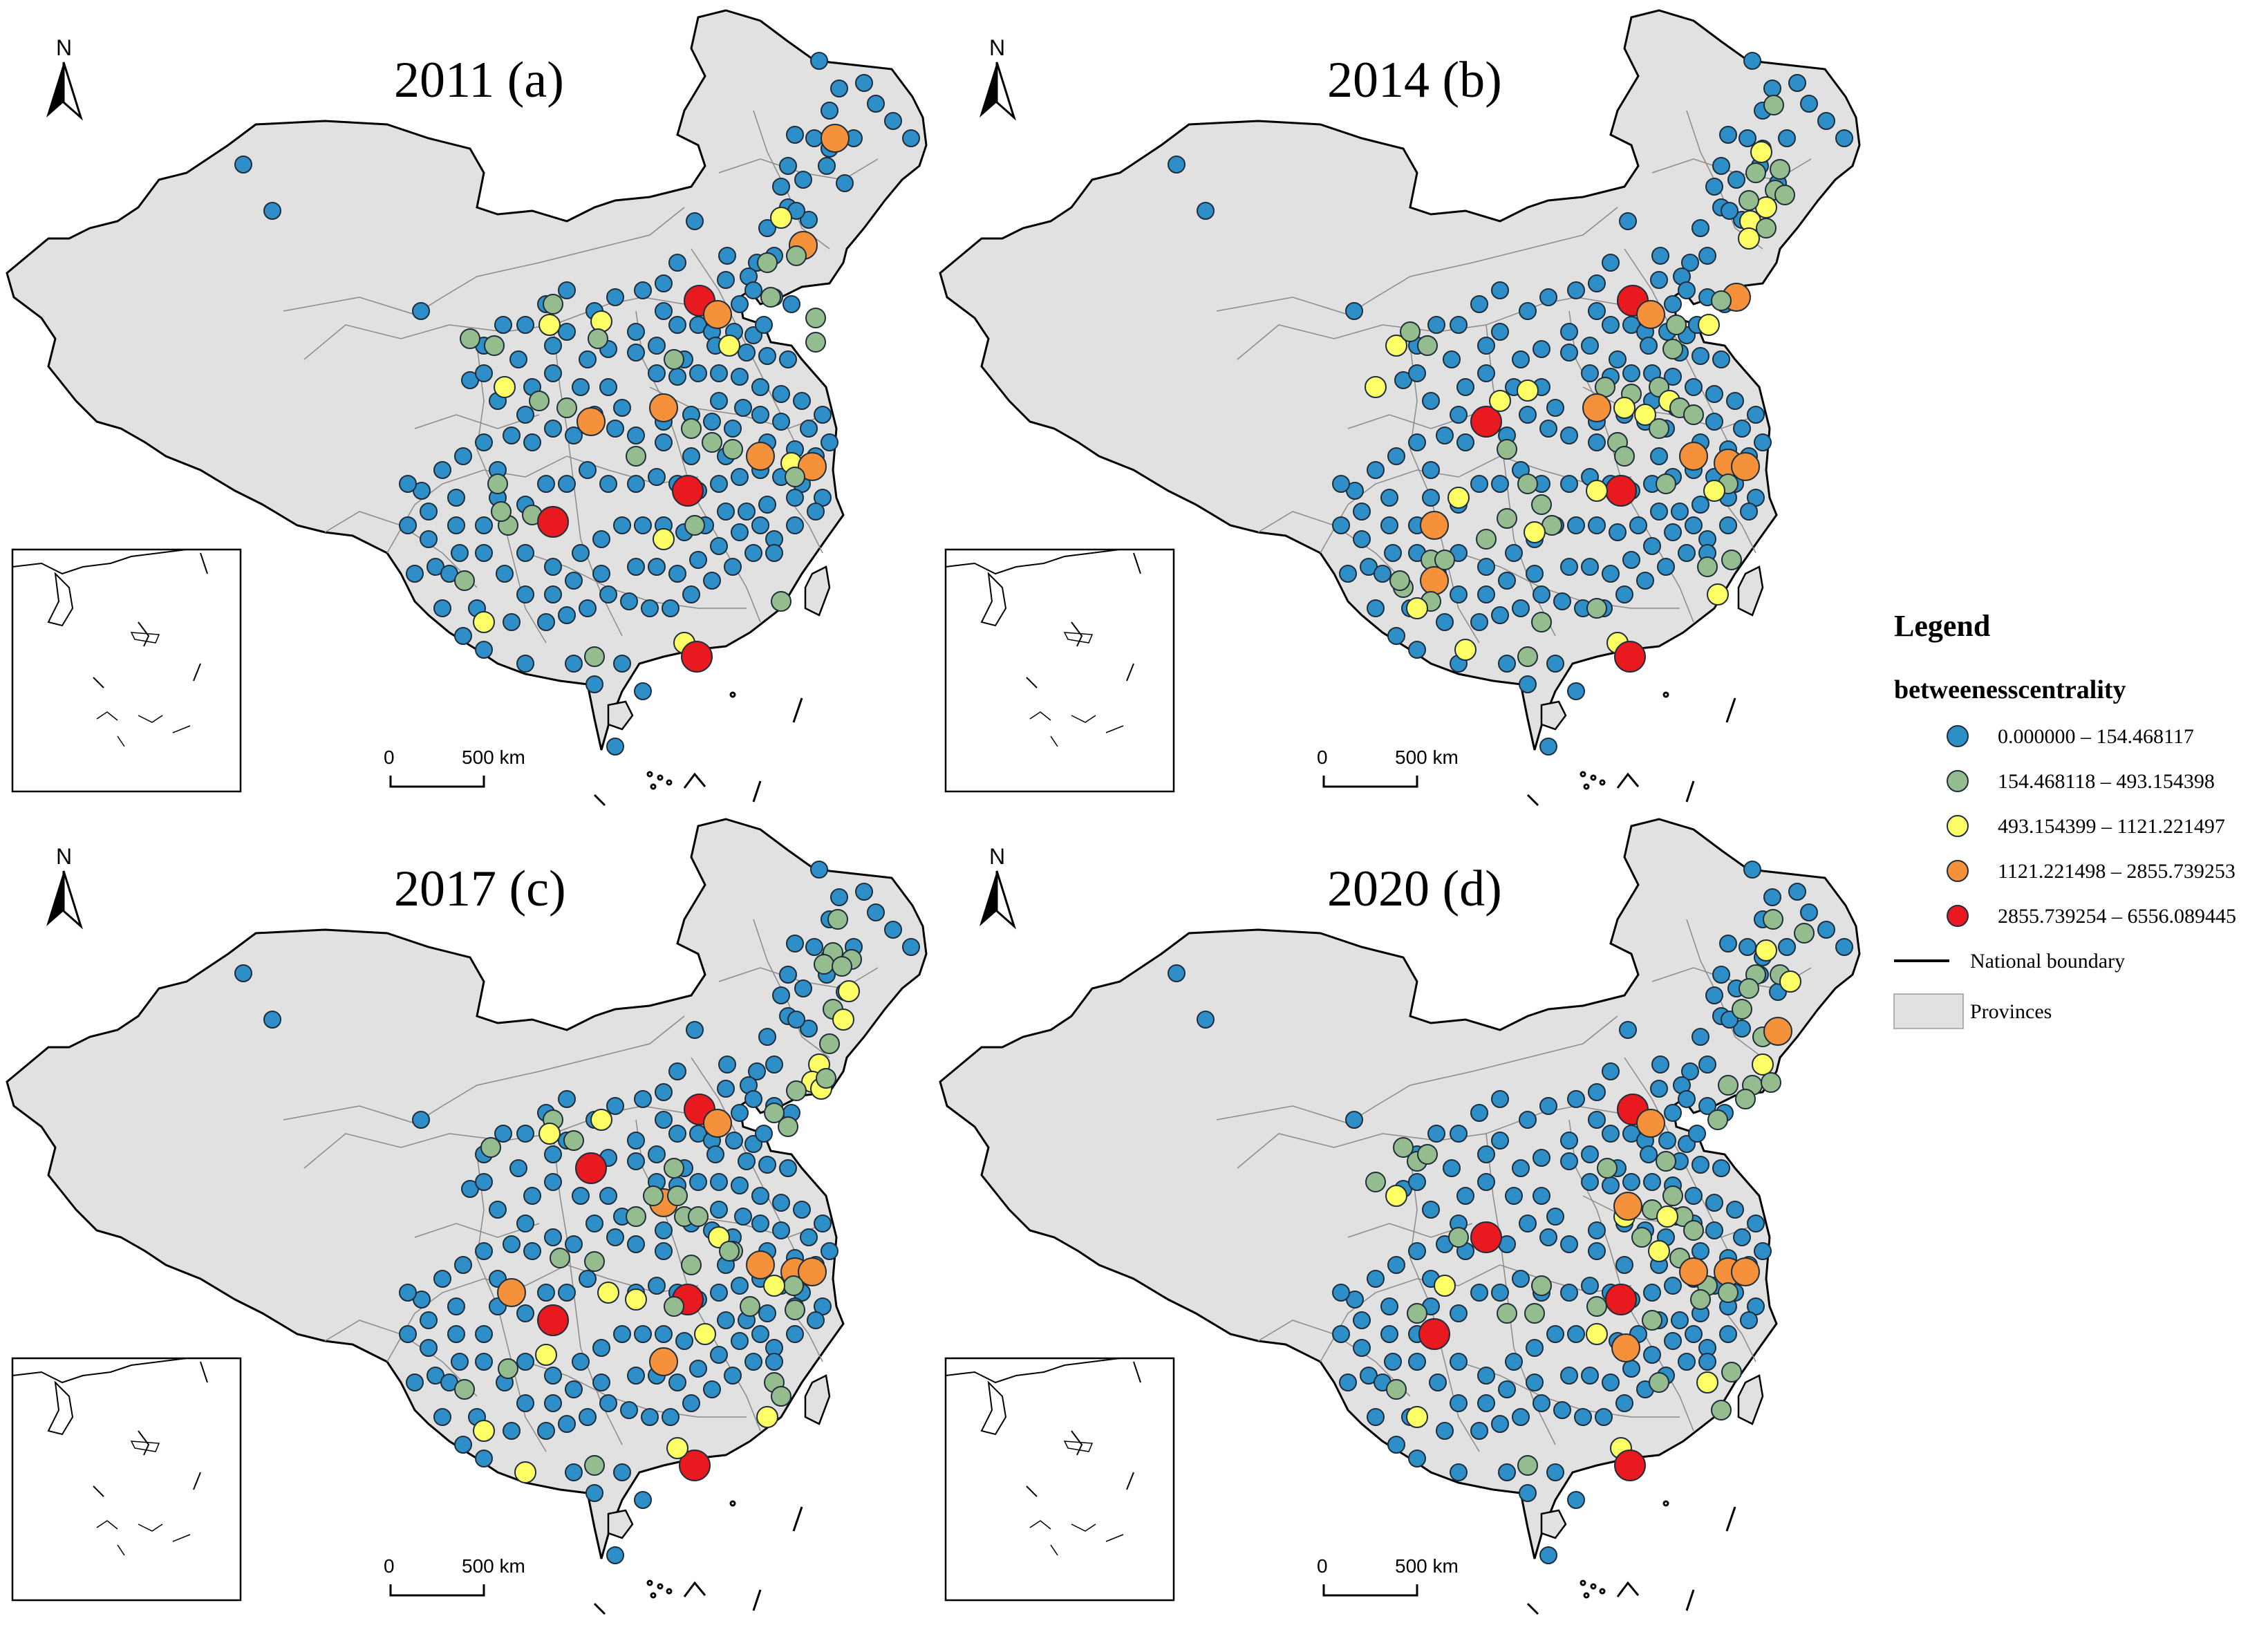 Image resolution: width=2268 pixels, height=1632 pixels. I want to click on legend-class-label: 0.000000 – 154.468117, so click(2096, 737).